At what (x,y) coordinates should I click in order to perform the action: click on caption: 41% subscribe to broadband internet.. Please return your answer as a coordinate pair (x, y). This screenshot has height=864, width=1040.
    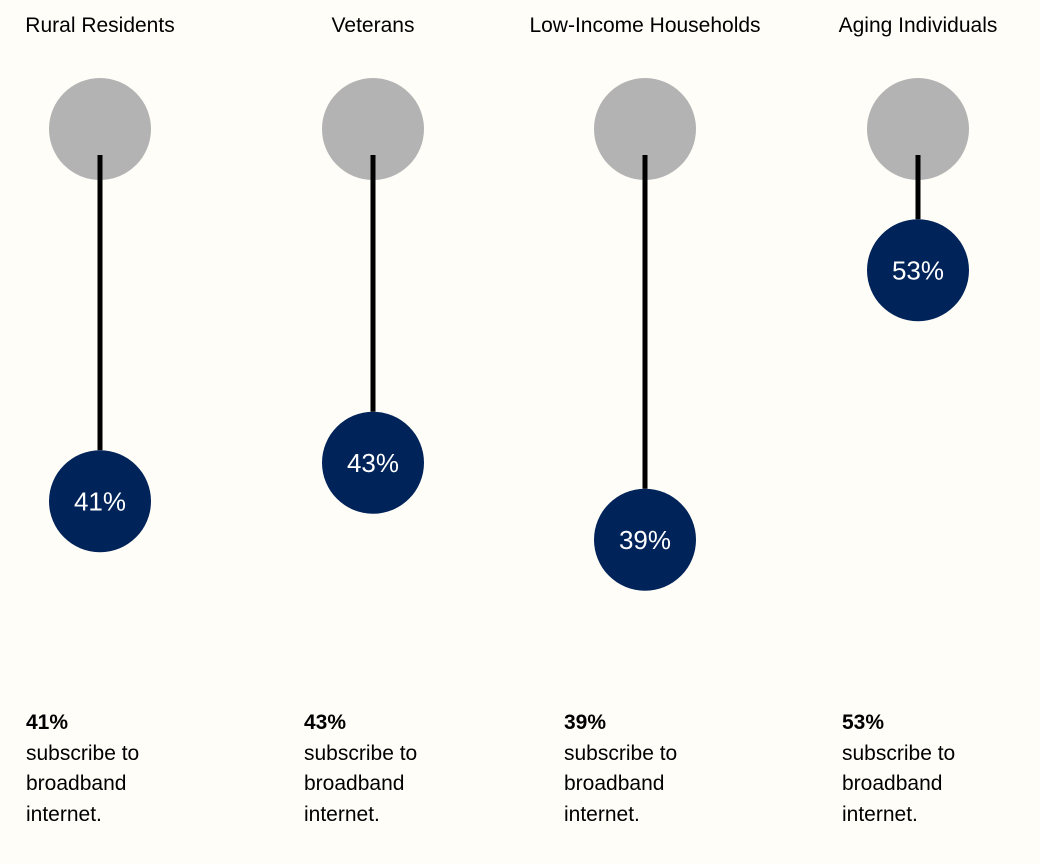
    Looking at the image, I should click on (82, 769).